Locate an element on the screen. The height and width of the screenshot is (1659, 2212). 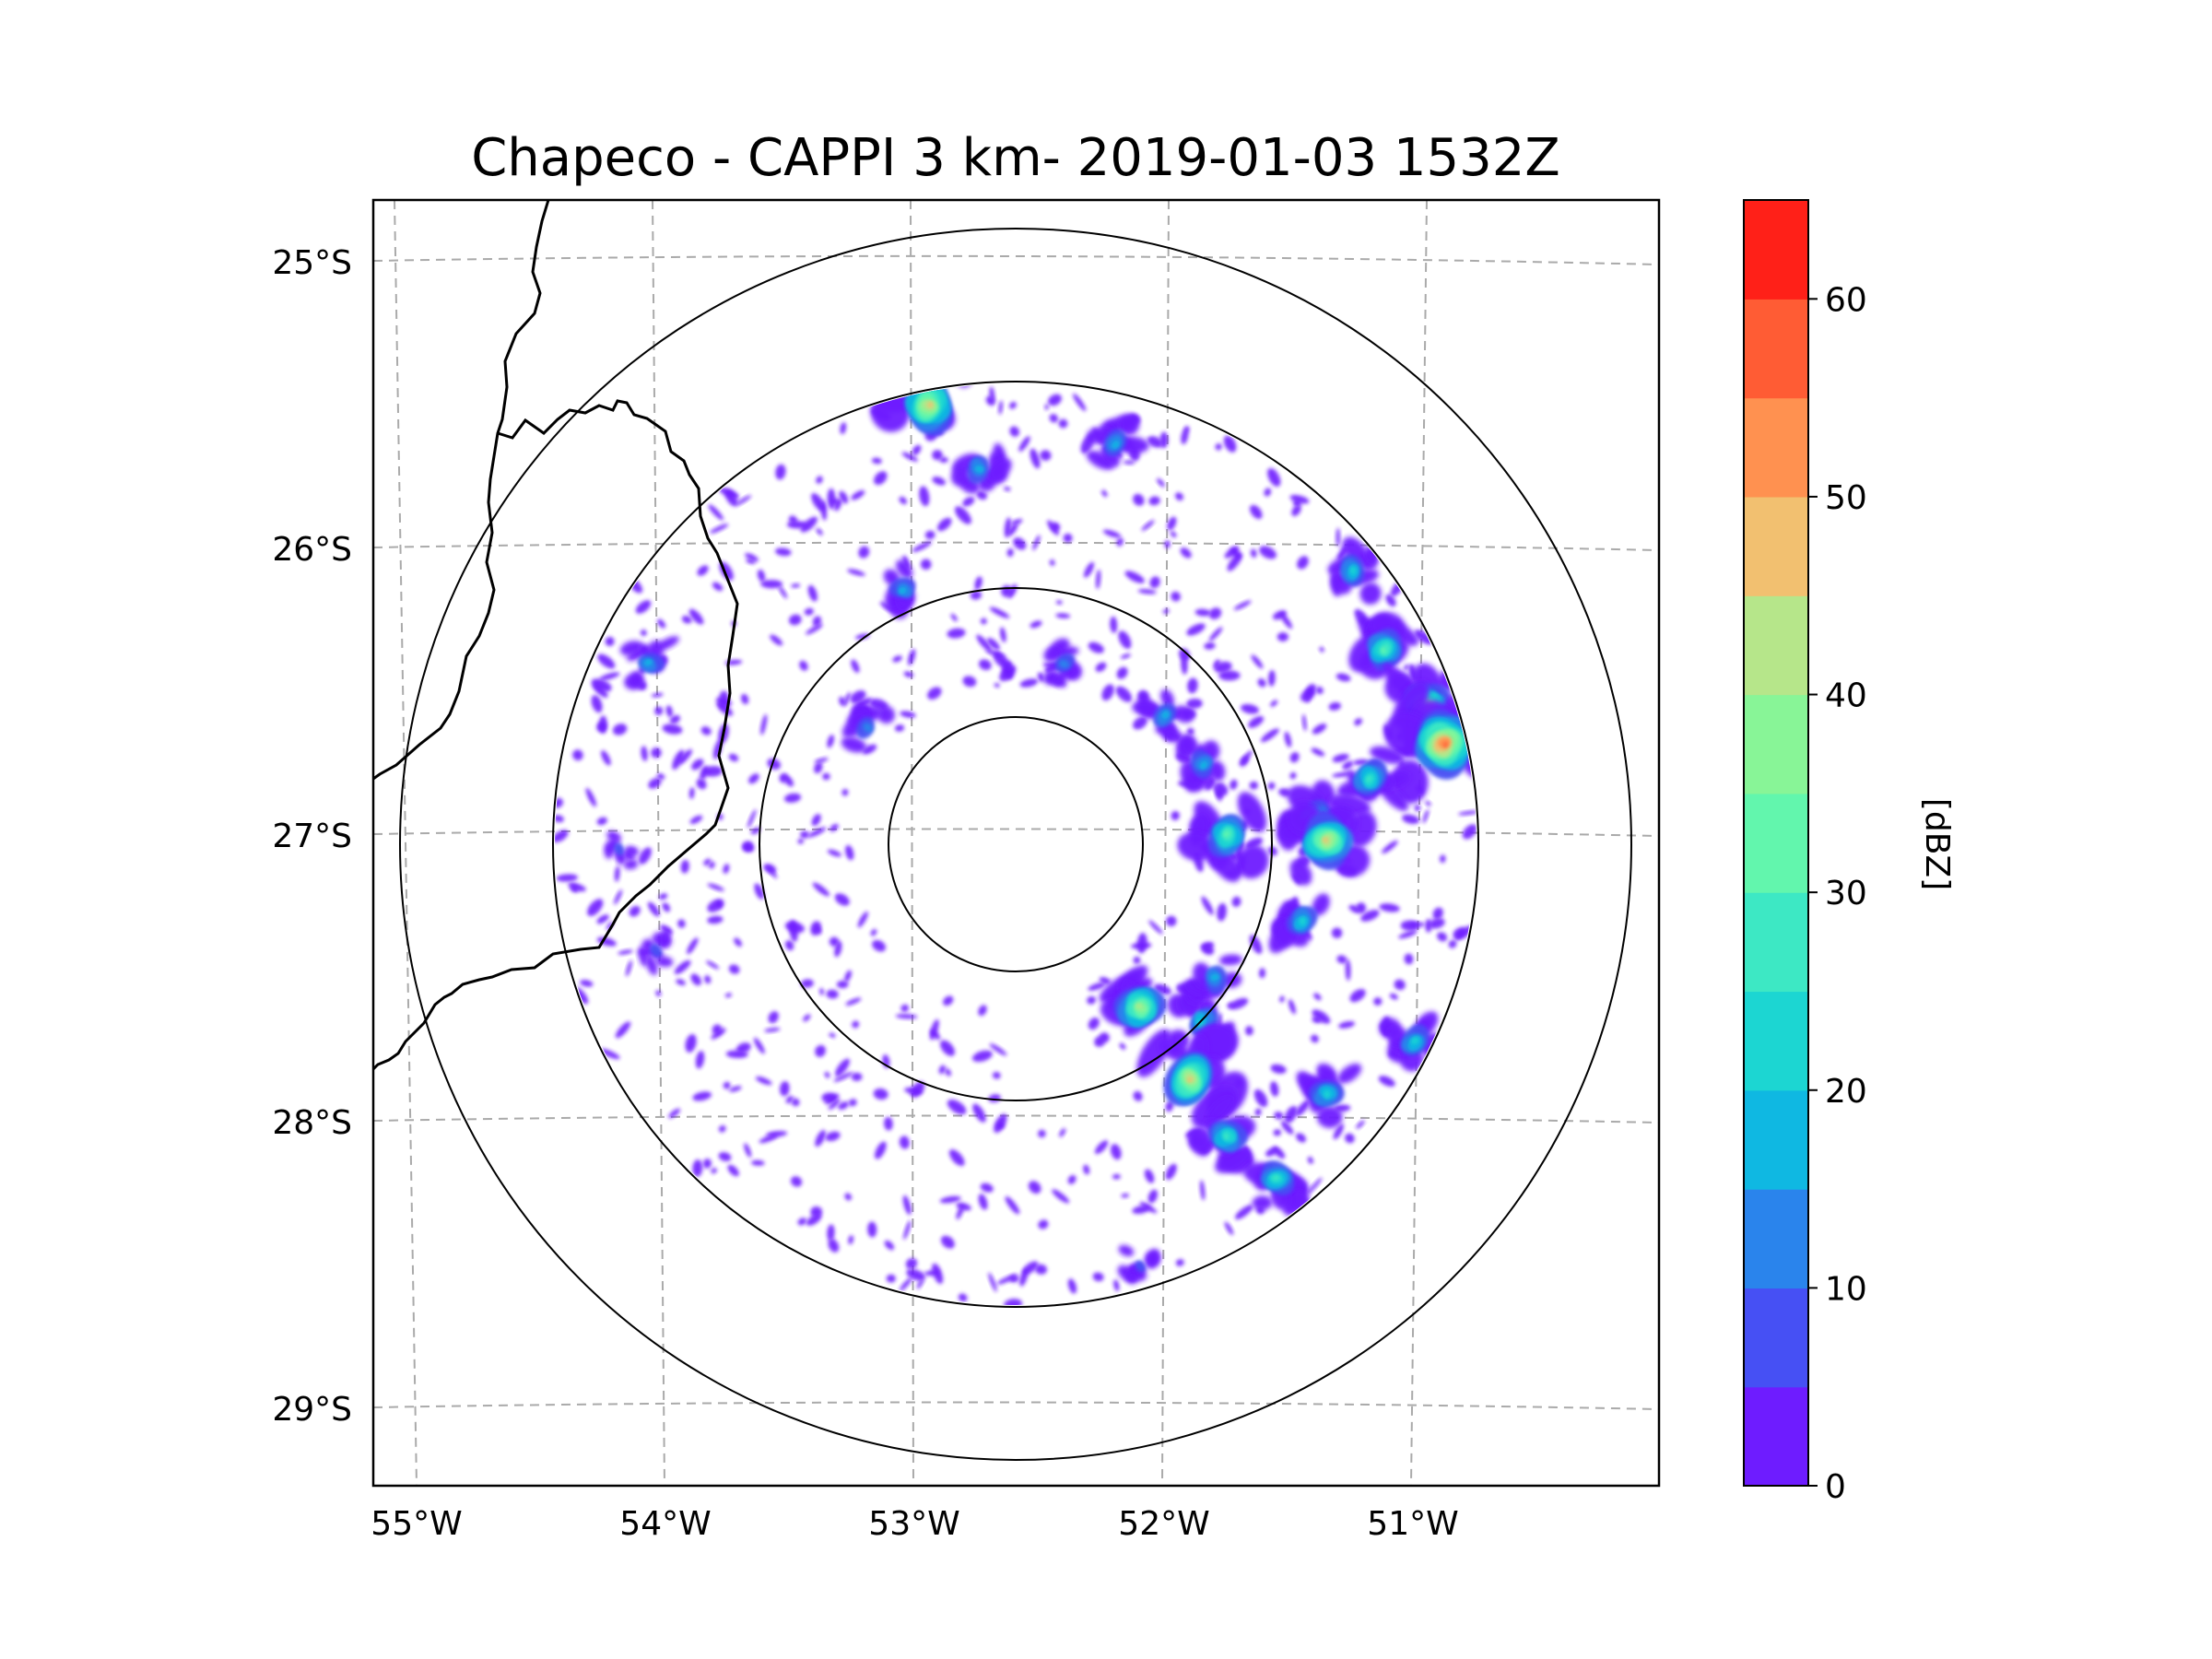
border-paraguay-brazil is located at coordinates (461, 490).